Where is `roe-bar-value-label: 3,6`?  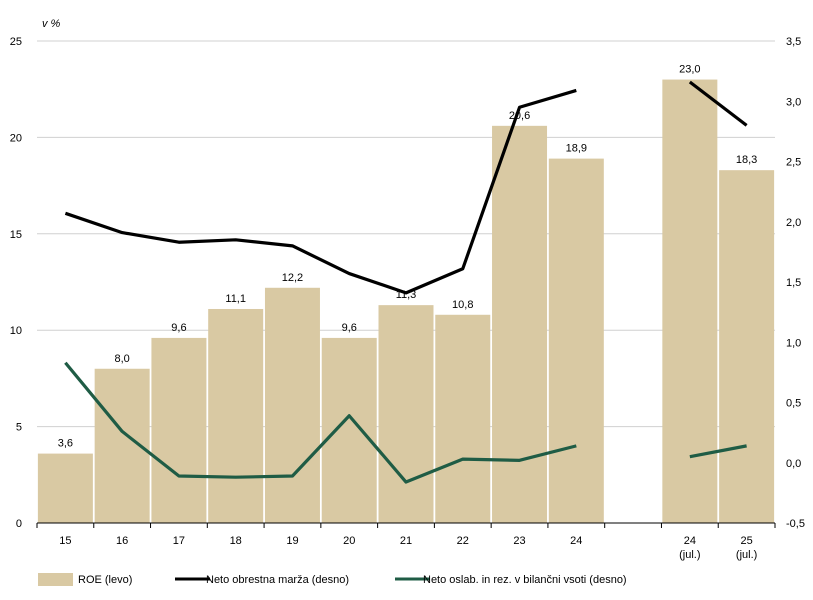 roe-bar-value-label: 3,6 is located at coordinates (65, 444).